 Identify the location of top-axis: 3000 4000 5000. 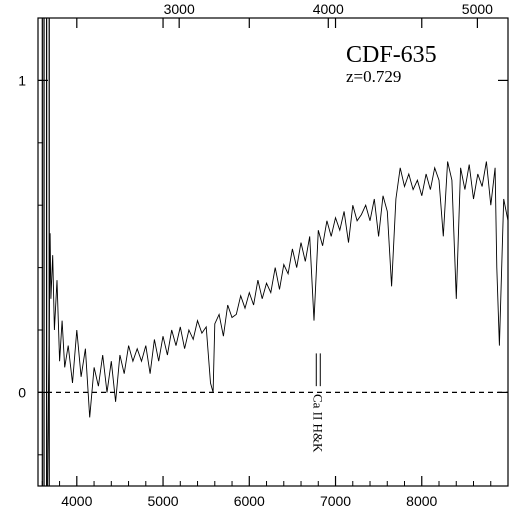
(328, 14).